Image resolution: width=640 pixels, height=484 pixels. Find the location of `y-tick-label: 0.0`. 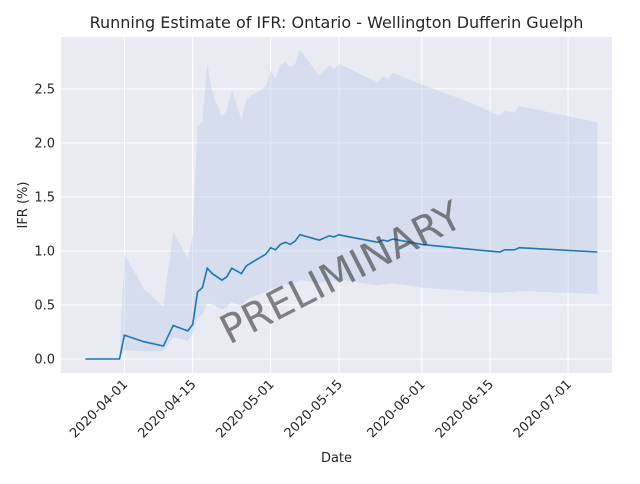

y-tick-label: 0.0 is located at coordinates (44, 359).